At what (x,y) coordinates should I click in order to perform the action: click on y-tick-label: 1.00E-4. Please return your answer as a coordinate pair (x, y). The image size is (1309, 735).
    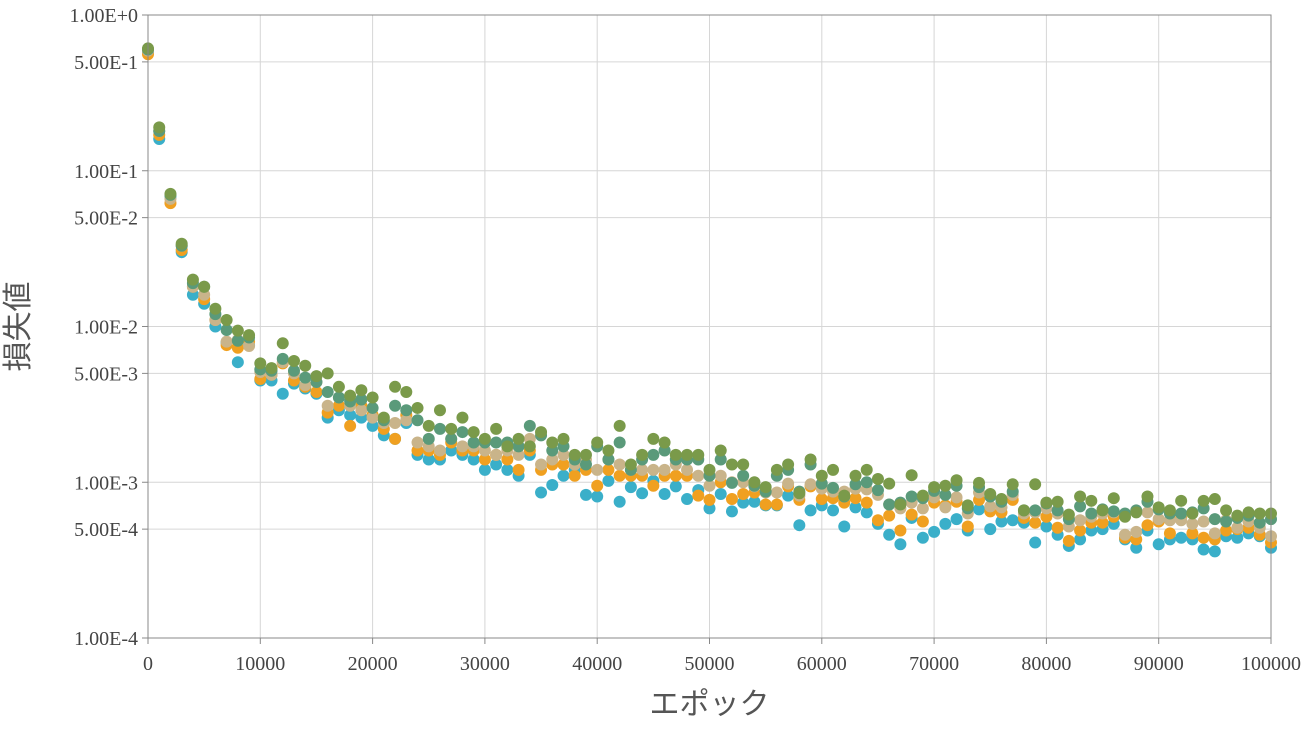
    Looking at the image, I should click on (106, 639).